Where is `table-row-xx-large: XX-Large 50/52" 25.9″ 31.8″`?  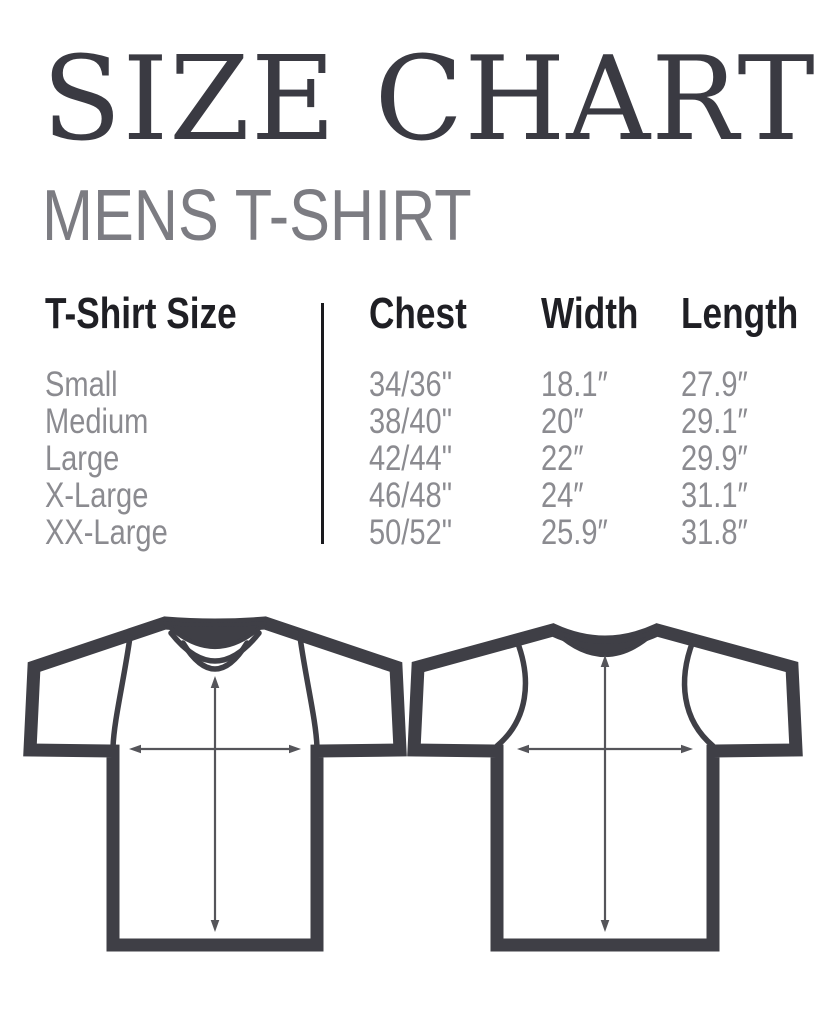 table-row-xx-large: XX-Large 50/52" 25.9″ 31.8″ is located at coordinates (420, 532).